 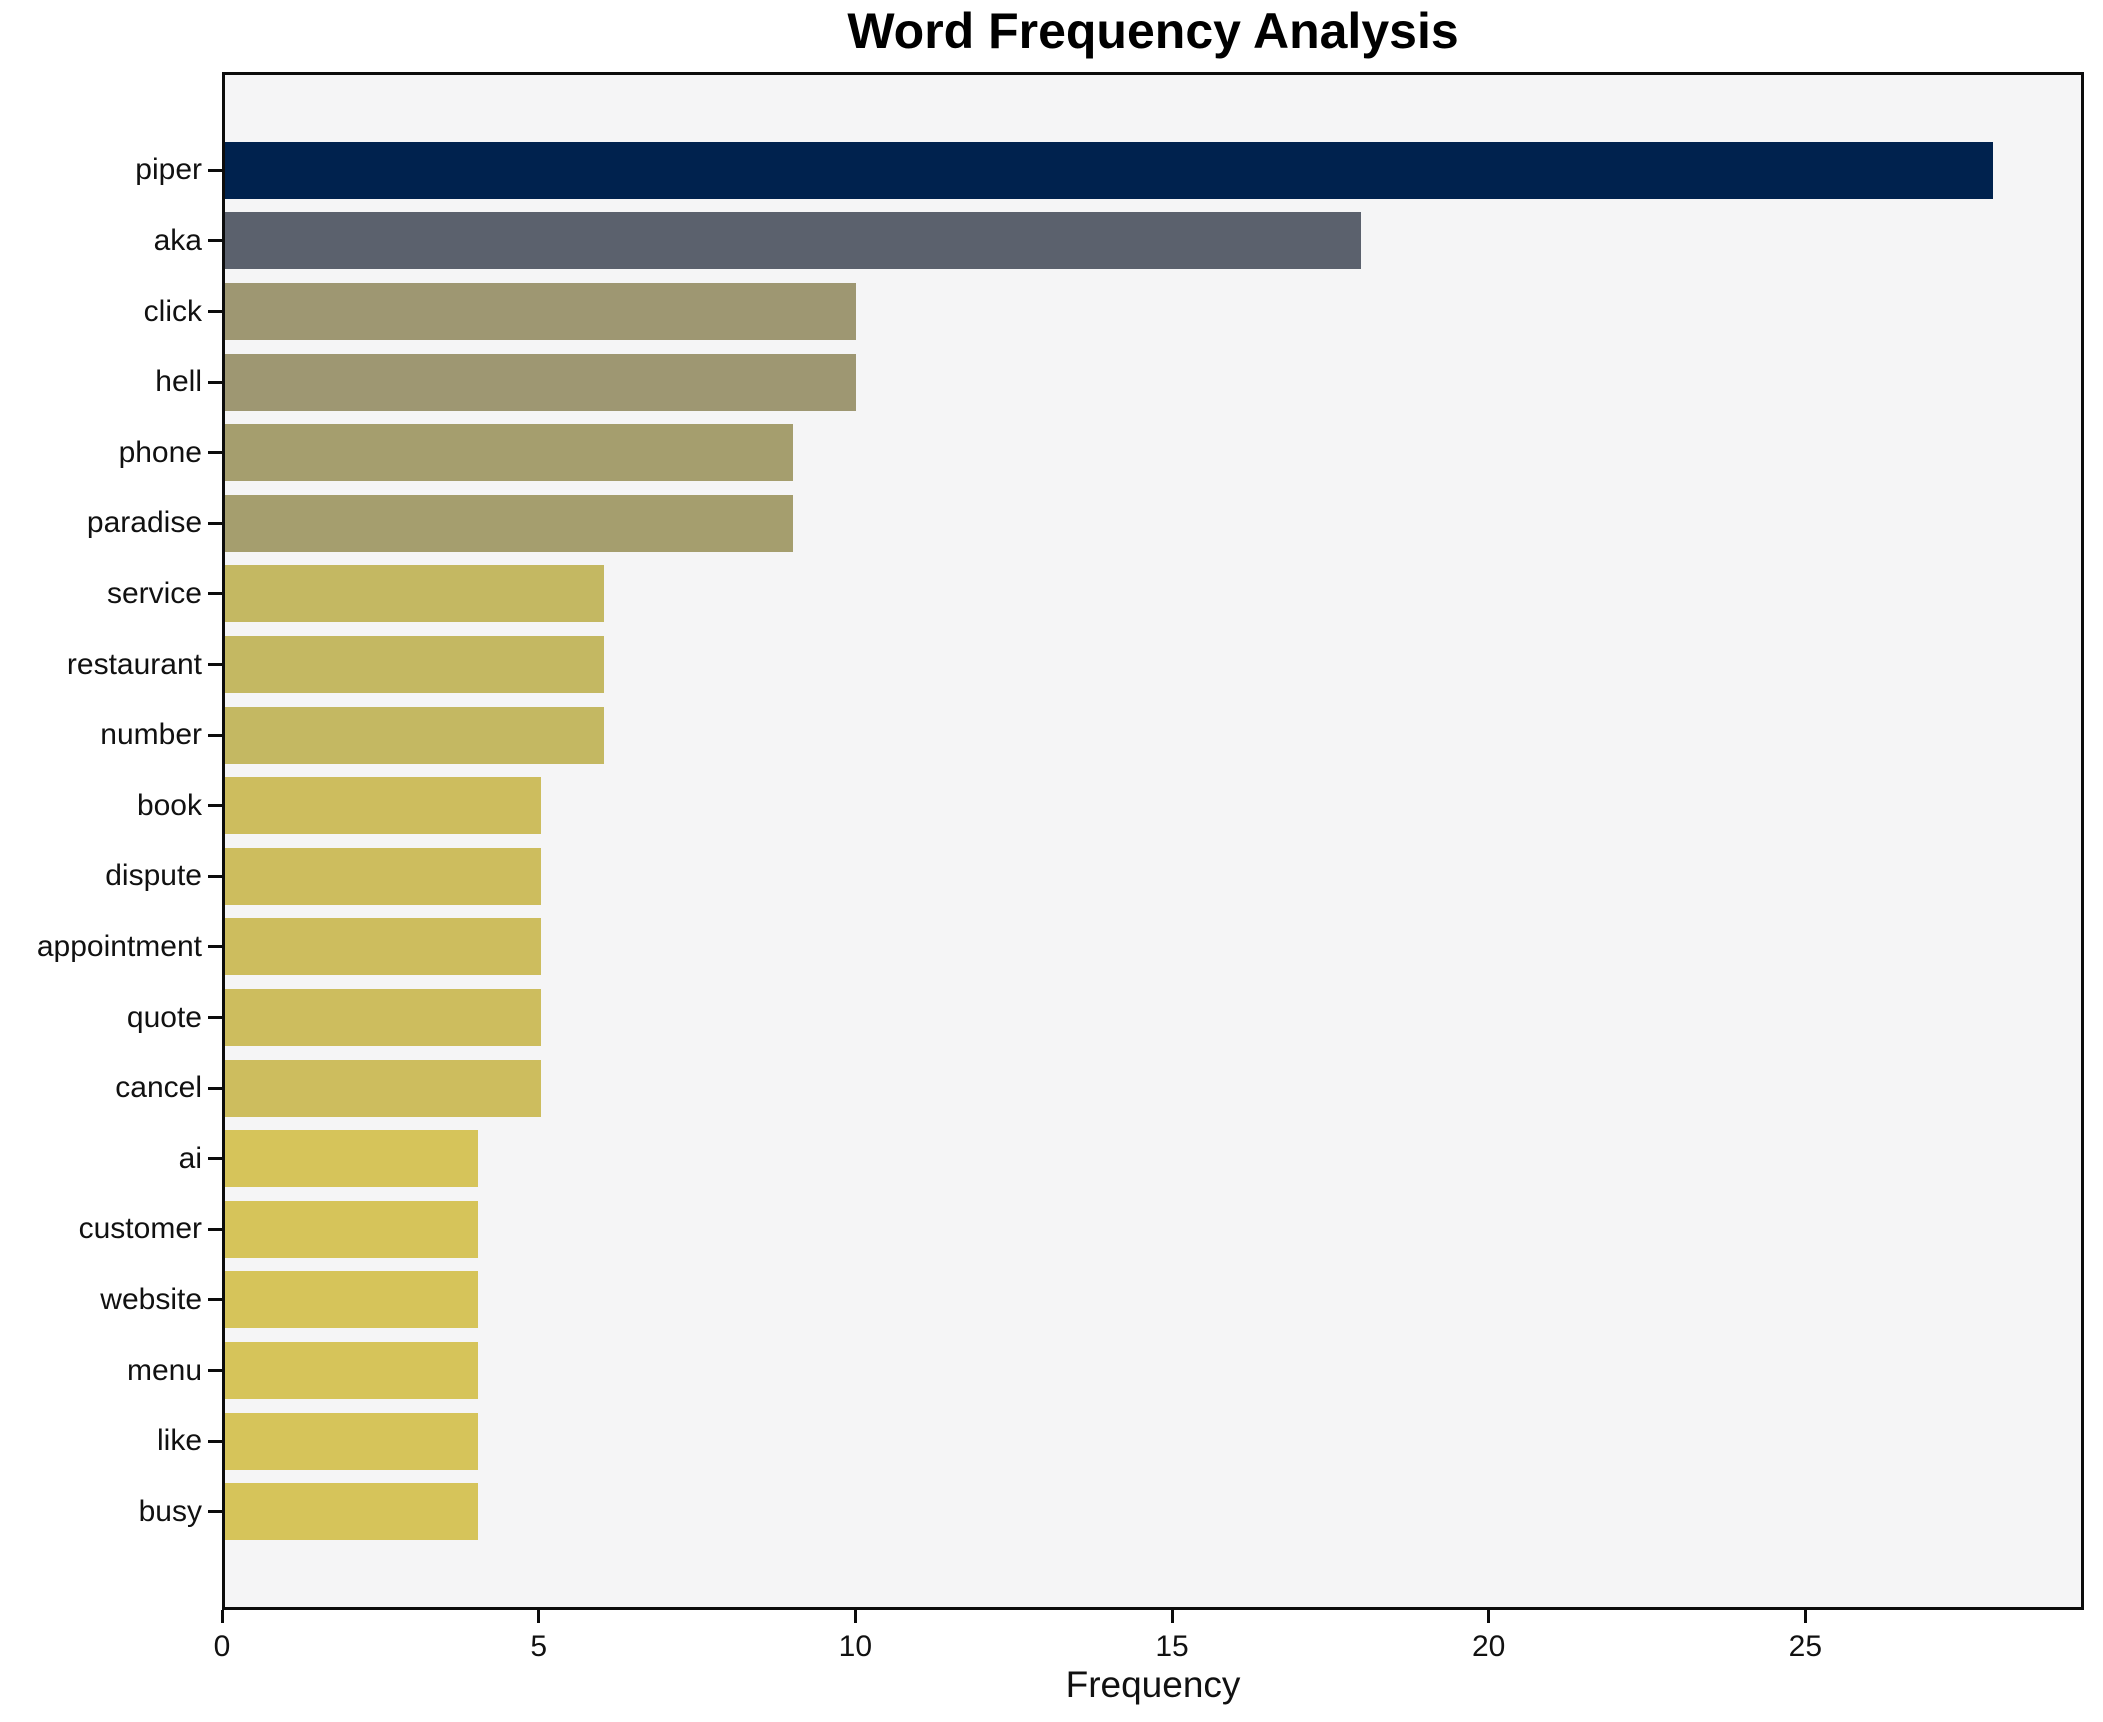 I want to click on bar-aka, so click(x=793, y=241).